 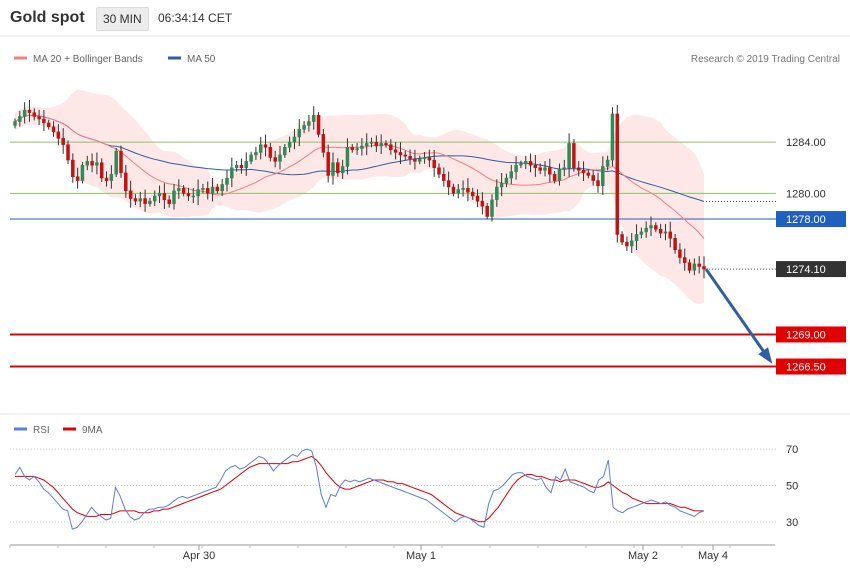 What do you see at coordinates (359, 158) in the screenshot?
I see `ma50-line` at bounding box center [359, 158].